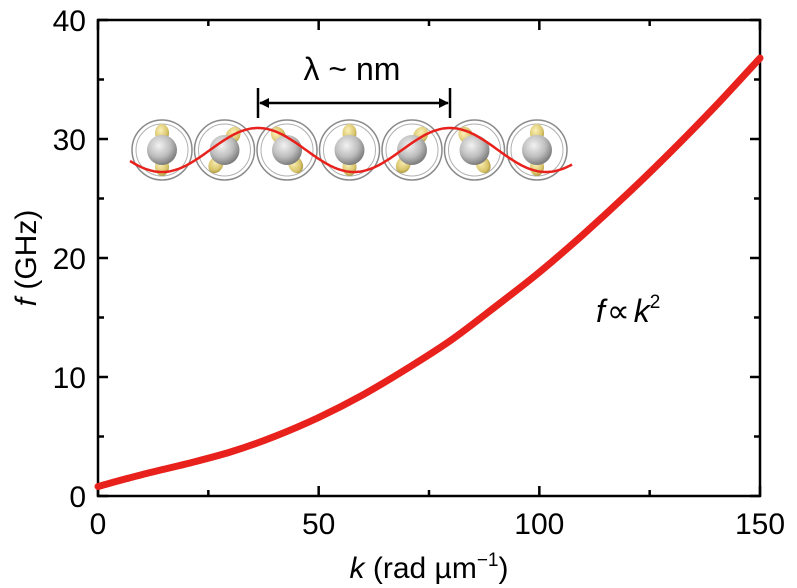 This screenshot has height=588, width=797. What do you see at coordinates (421, 568) in the screenshot?
I see `x-axis-units: (rad µm` at bounding box center [421, 568].